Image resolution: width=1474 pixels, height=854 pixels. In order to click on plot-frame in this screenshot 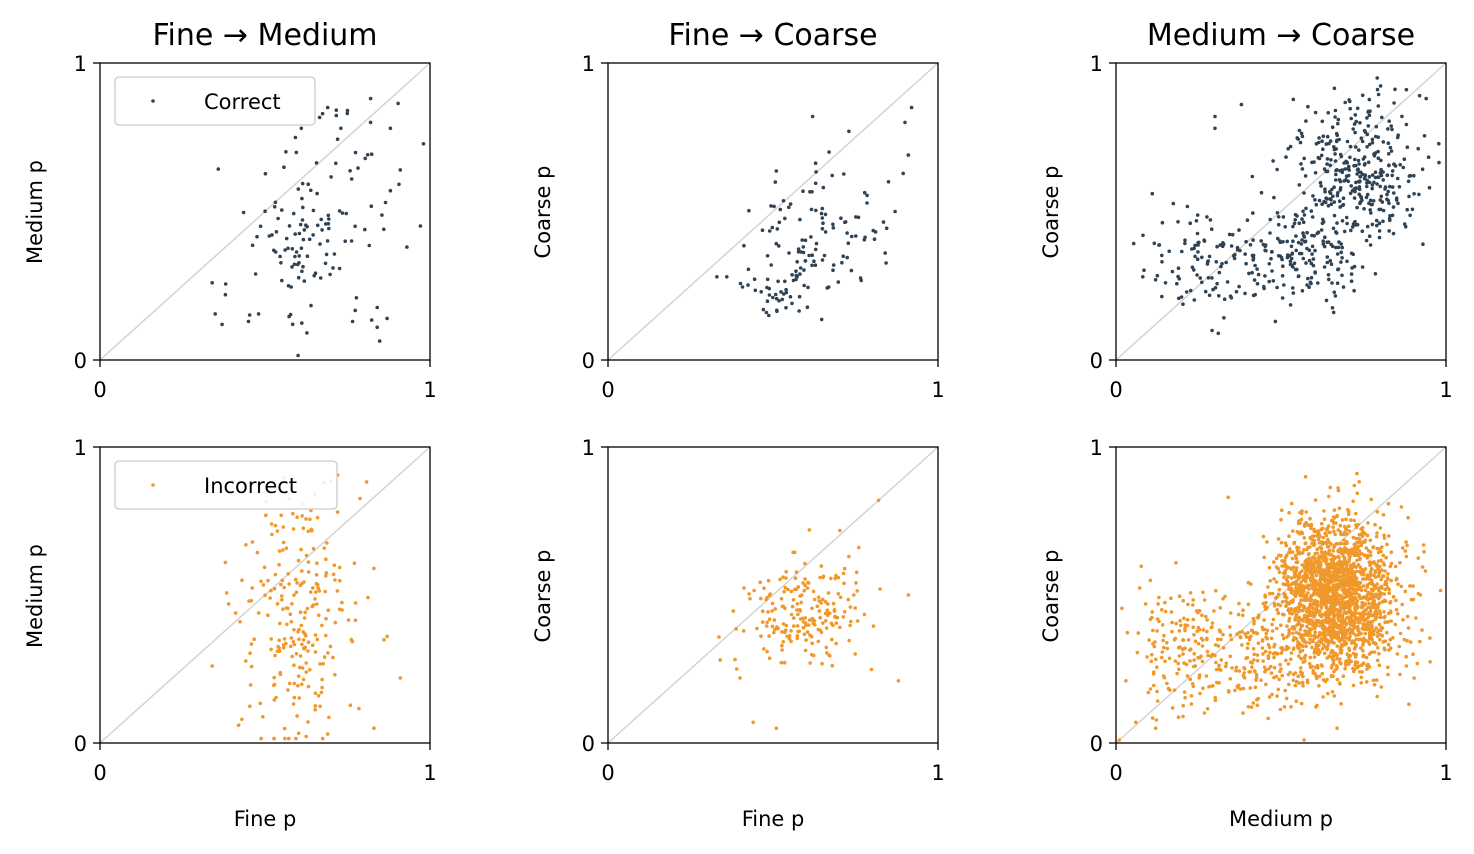, I will do `click(265, 211)`.